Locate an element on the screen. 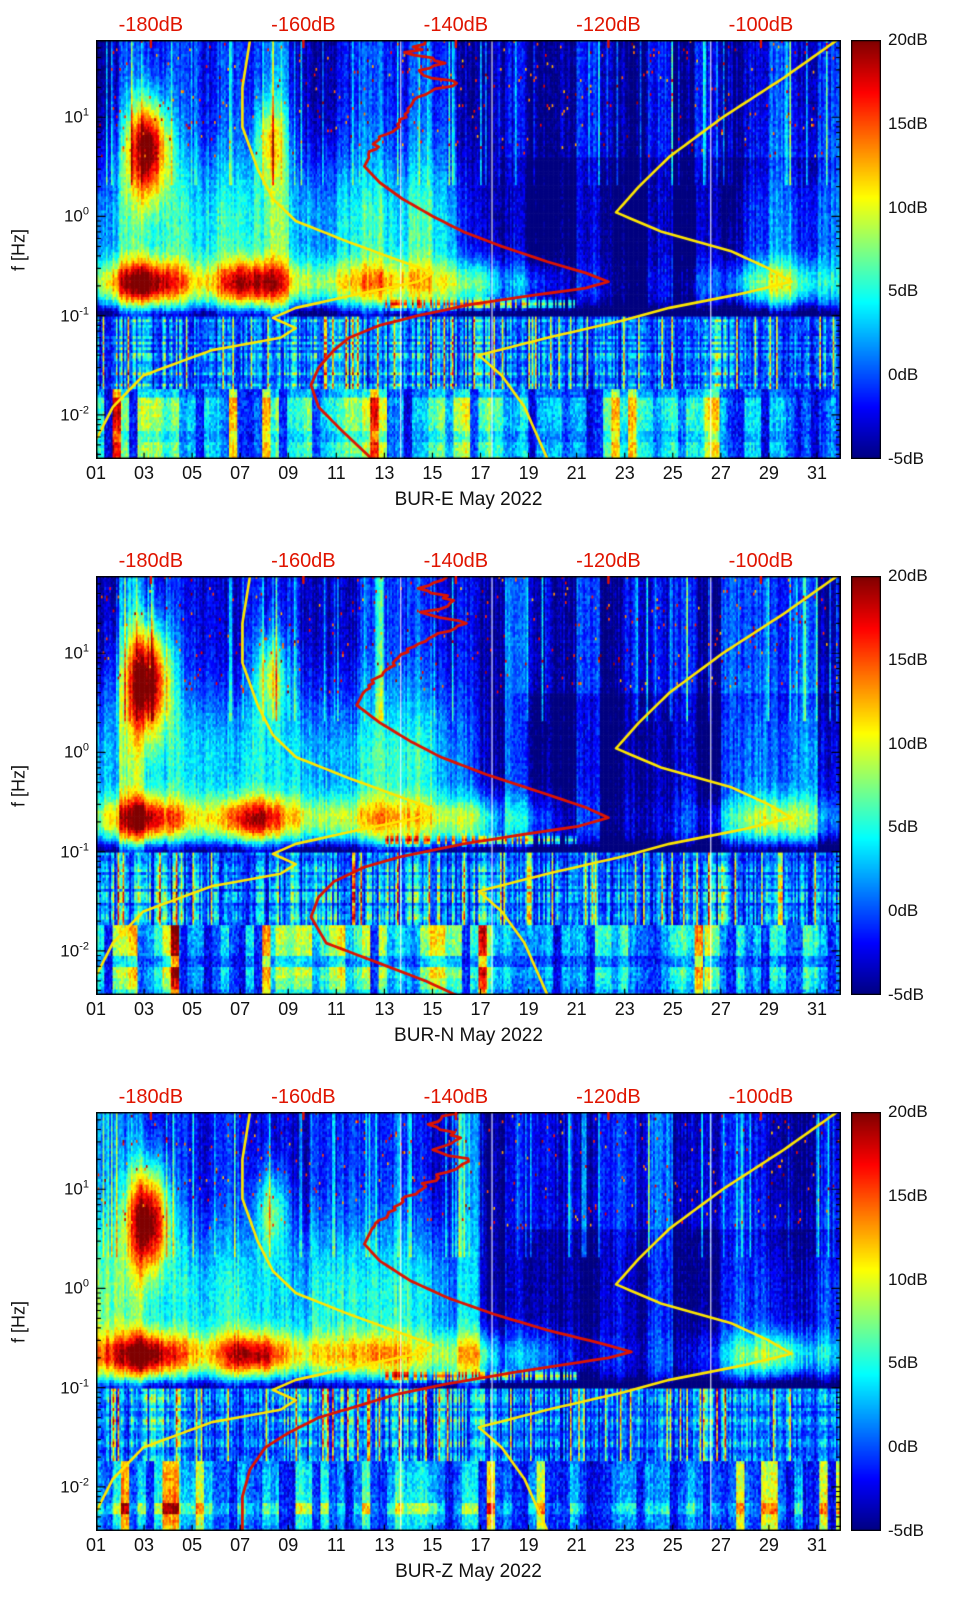 Image resolution: width=962 pixels, height=1599 pixels. colorbar-tick-label: 20dB is located at coordinates (908, 575).